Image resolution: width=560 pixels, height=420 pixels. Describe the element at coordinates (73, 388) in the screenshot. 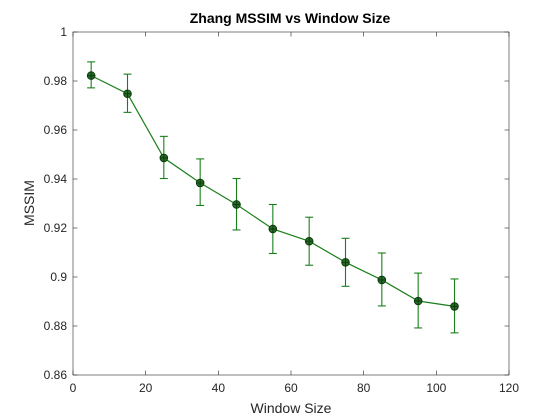

I see `x-tick-label: 0` at that location.